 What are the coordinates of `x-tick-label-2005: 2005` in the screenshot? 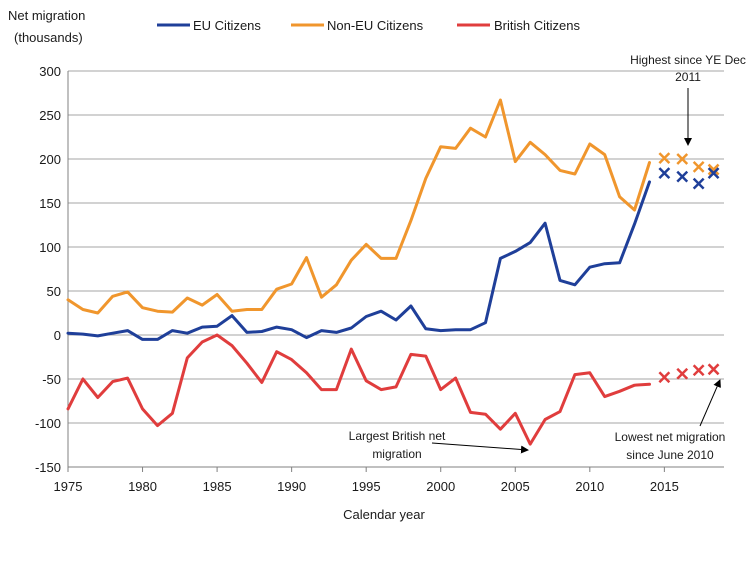 It's located at (515, 486).